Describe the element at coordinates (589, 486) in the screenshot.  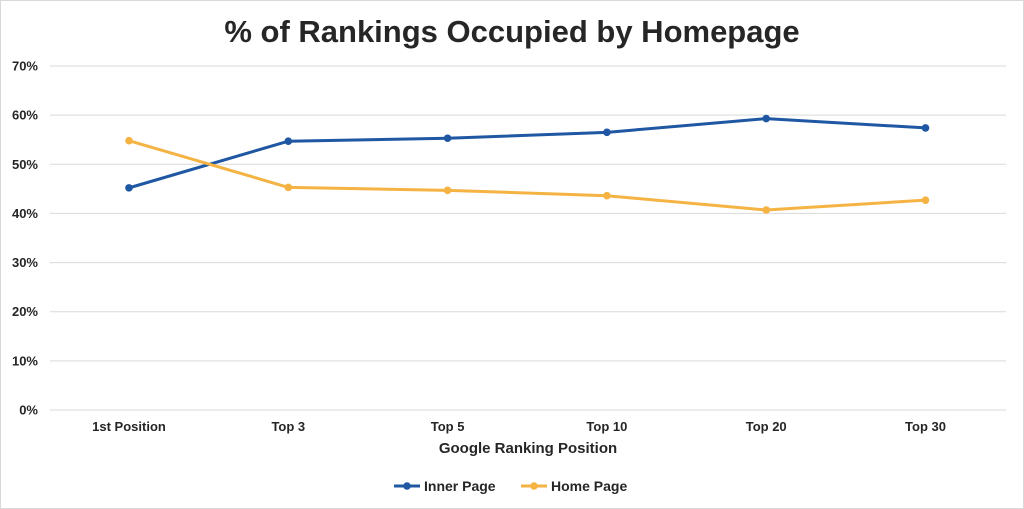
I see `legend-label: Home Page` at that location.